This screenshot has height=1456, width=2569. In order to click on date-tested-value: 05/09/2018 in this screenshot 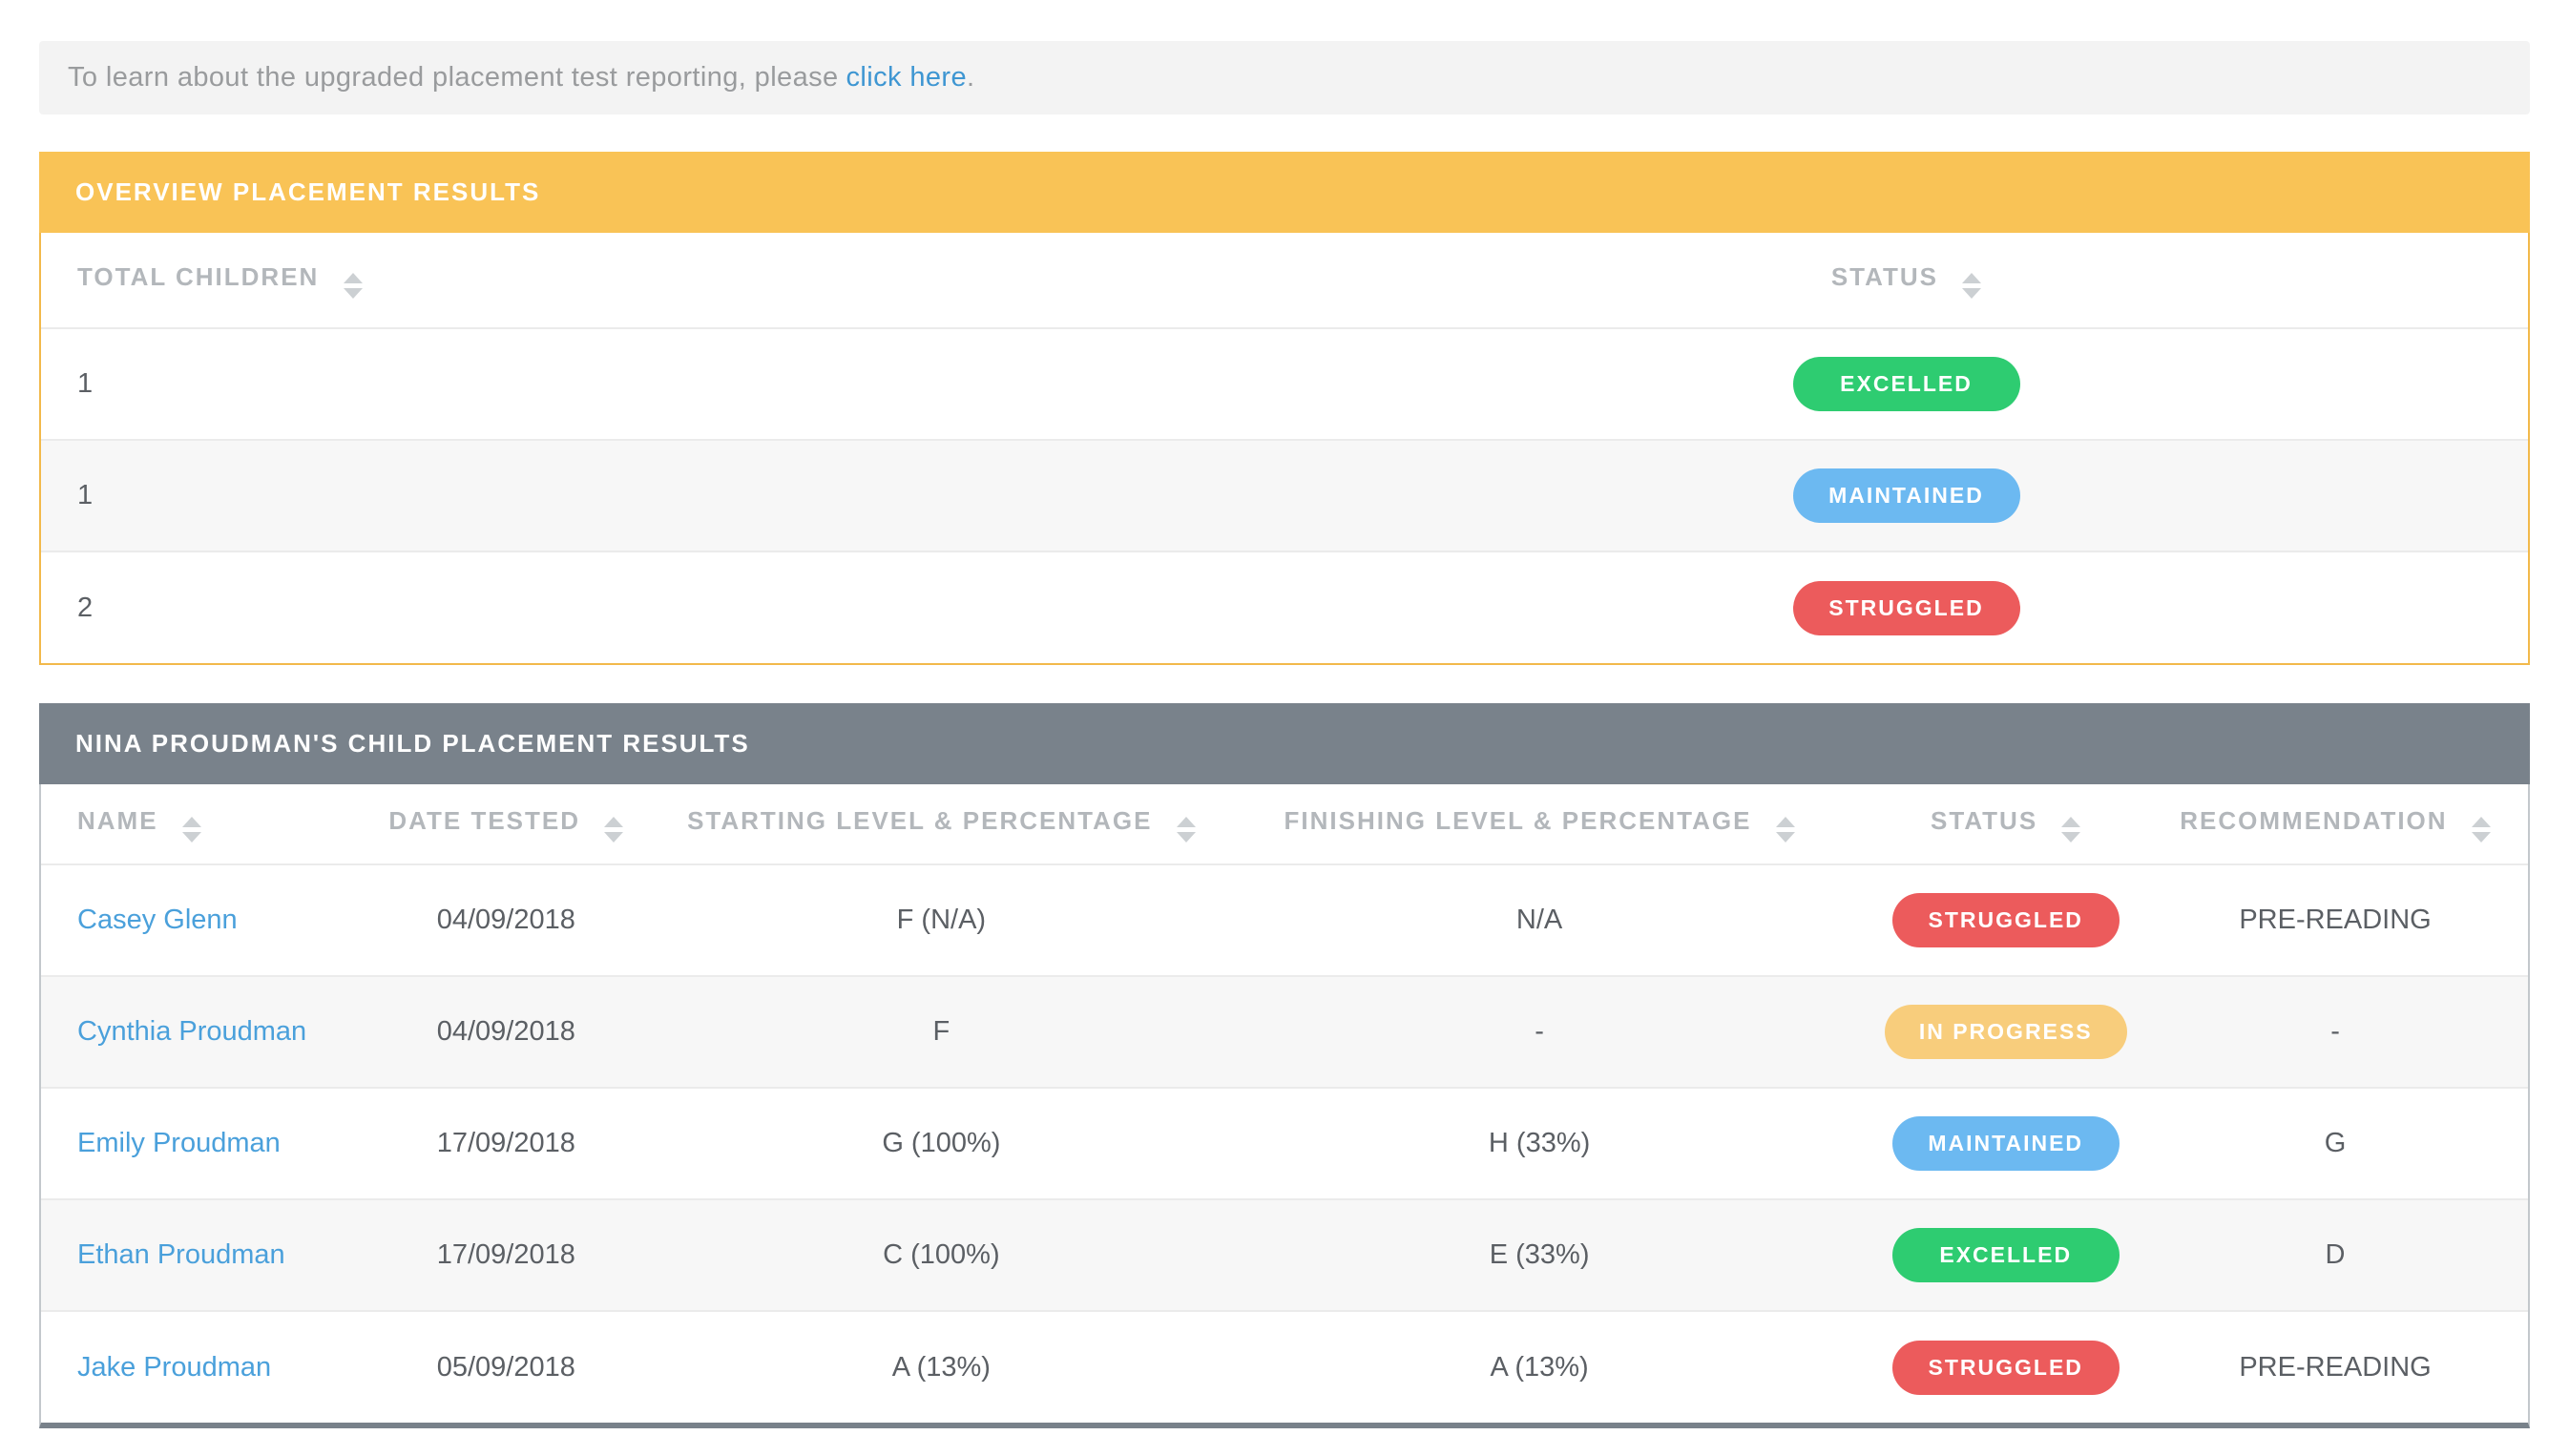, I will do `click(505, 1367)`.